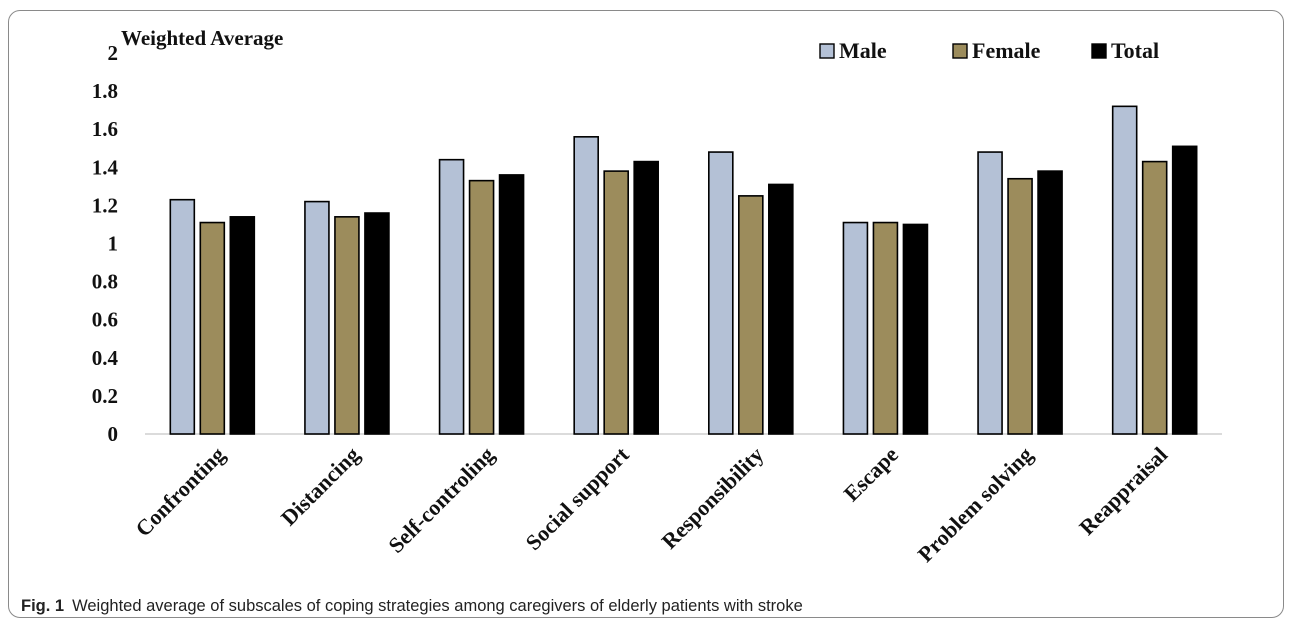 This screenshot has height=627, width=1295. Describe the element at coordinates (202, 38) in the screenshot. I see `y-axis-label: Weighted Average` at that location.